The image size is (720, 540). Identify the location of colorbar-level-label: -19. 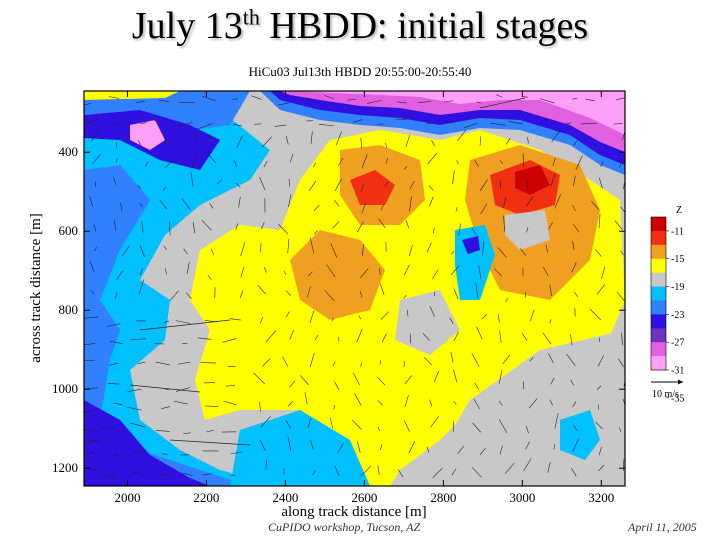
(677, 287).